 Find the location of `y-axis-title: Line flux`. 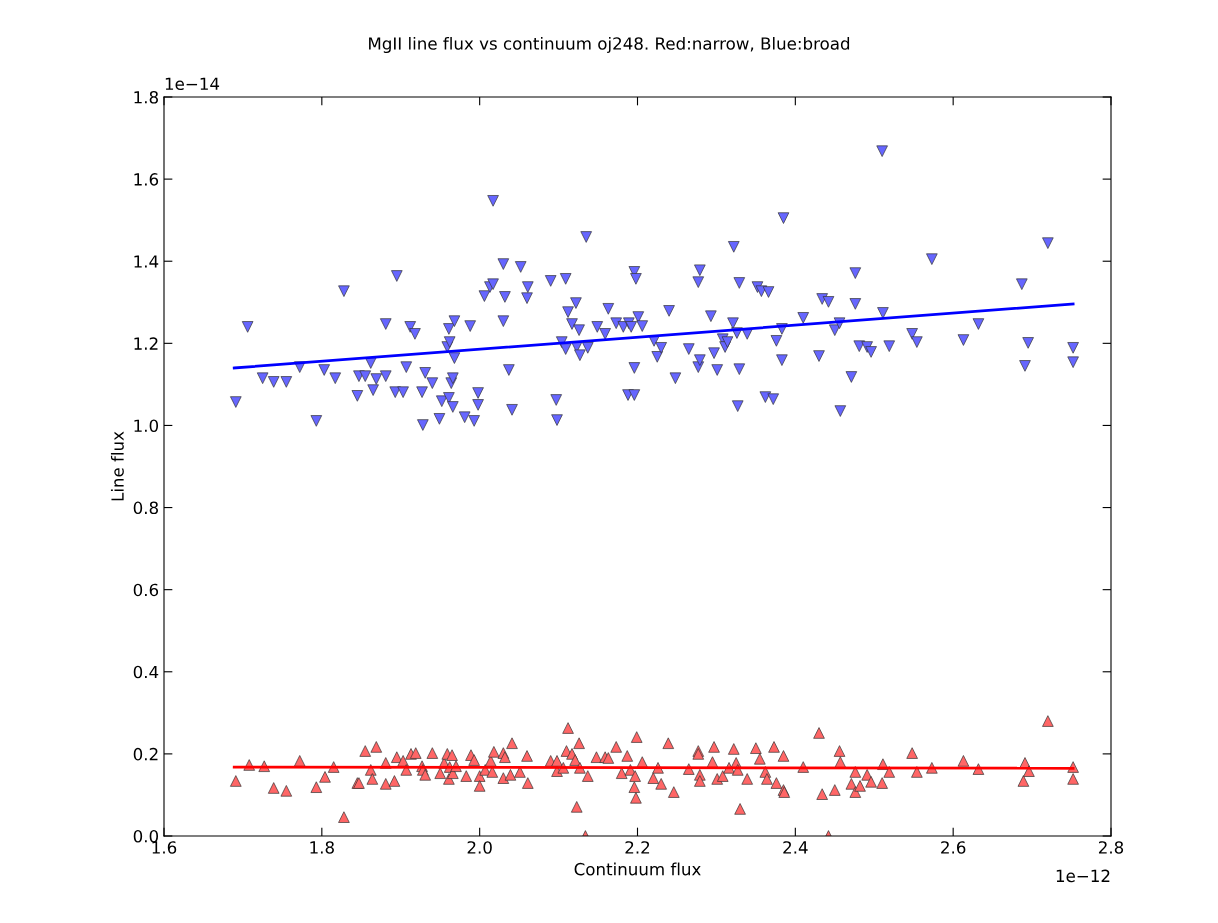

y-axis-title: Line flux is located at coordinates (117, 466).